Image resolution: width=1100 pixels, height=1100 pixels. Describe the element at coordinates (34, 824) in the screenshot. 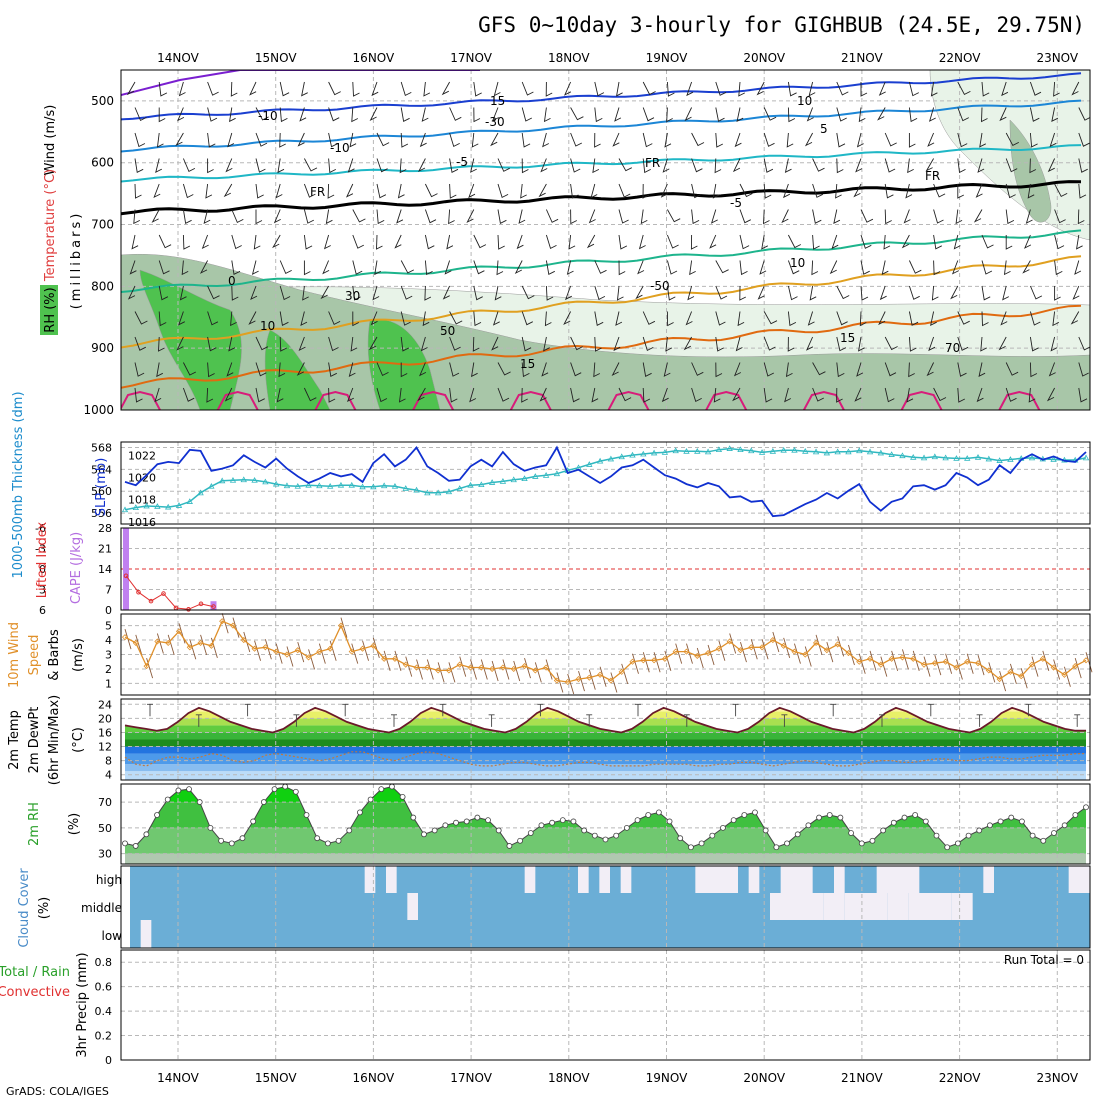

I see `rh2m-label: 2m RH` at that location.